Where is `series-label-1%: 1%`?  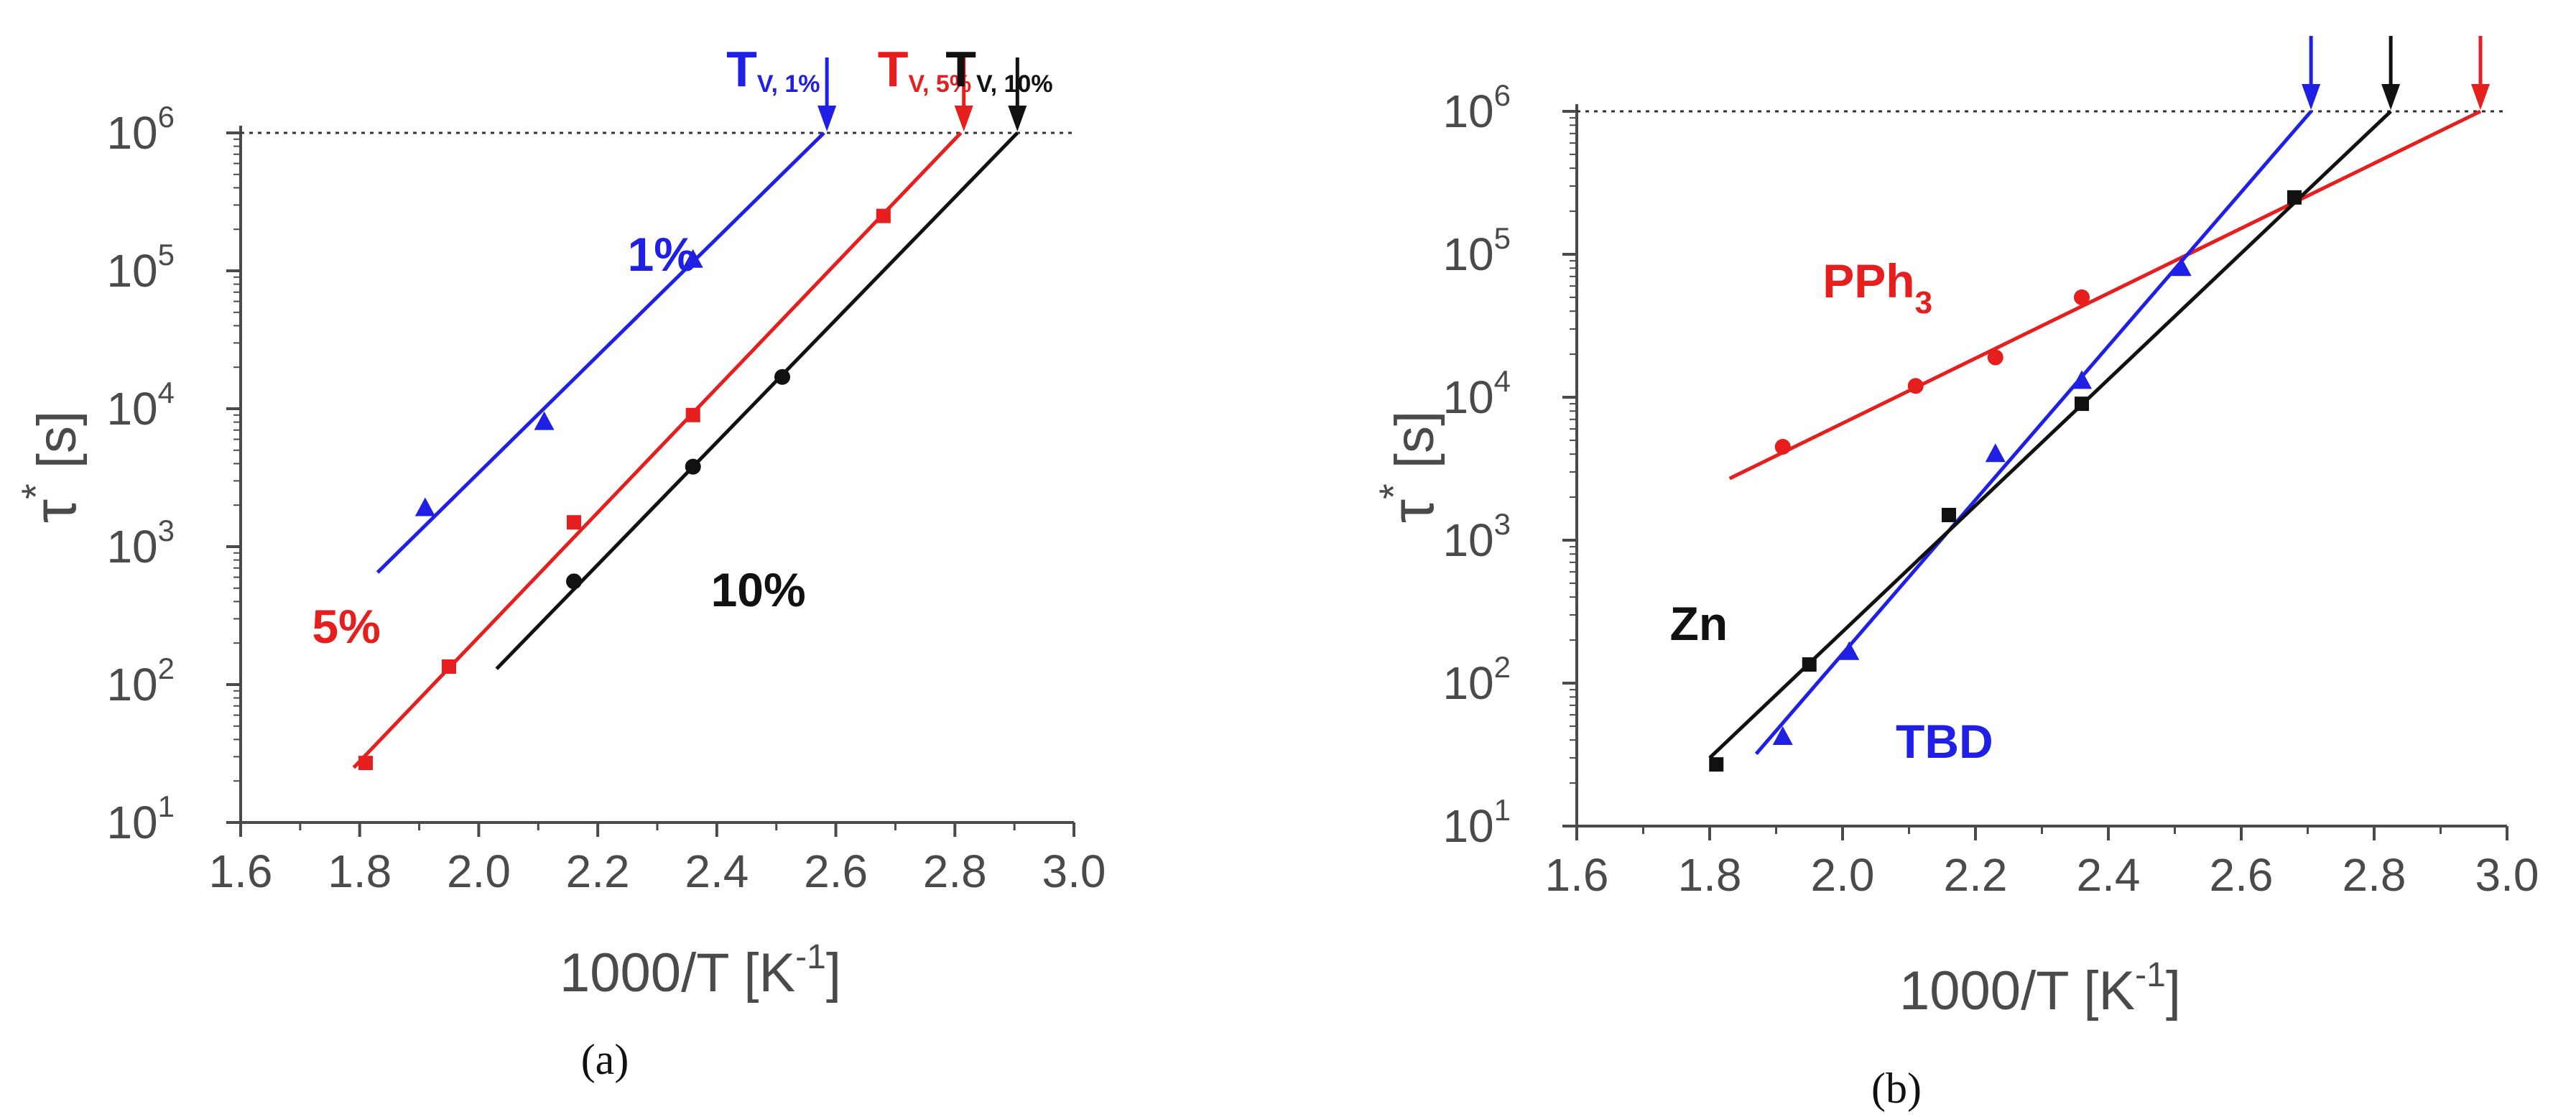
series-label-1%: 1% is located at coordinates (662, 254).